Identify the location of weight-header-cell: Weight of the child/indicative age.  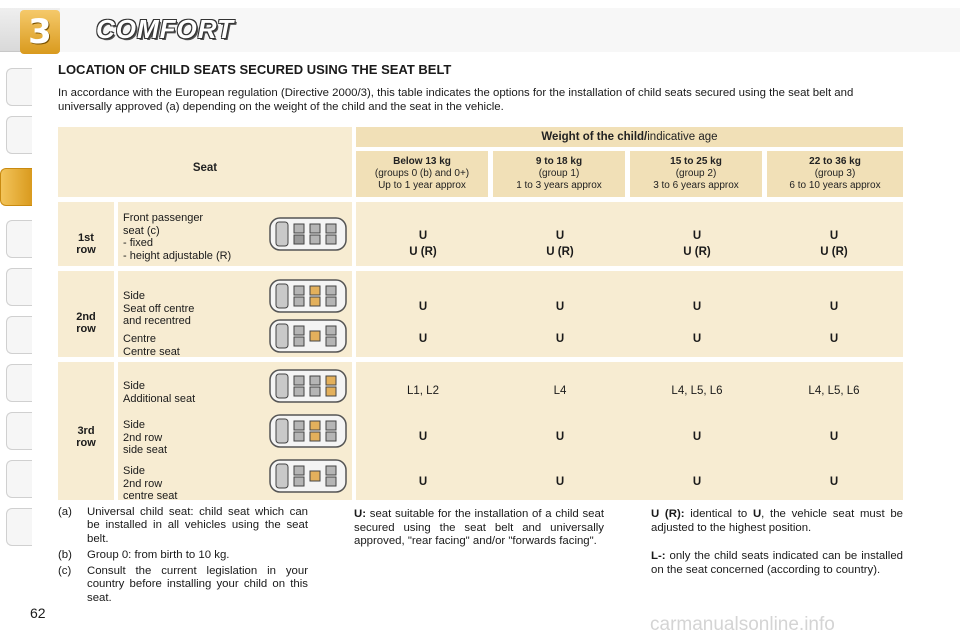
(629, 137).